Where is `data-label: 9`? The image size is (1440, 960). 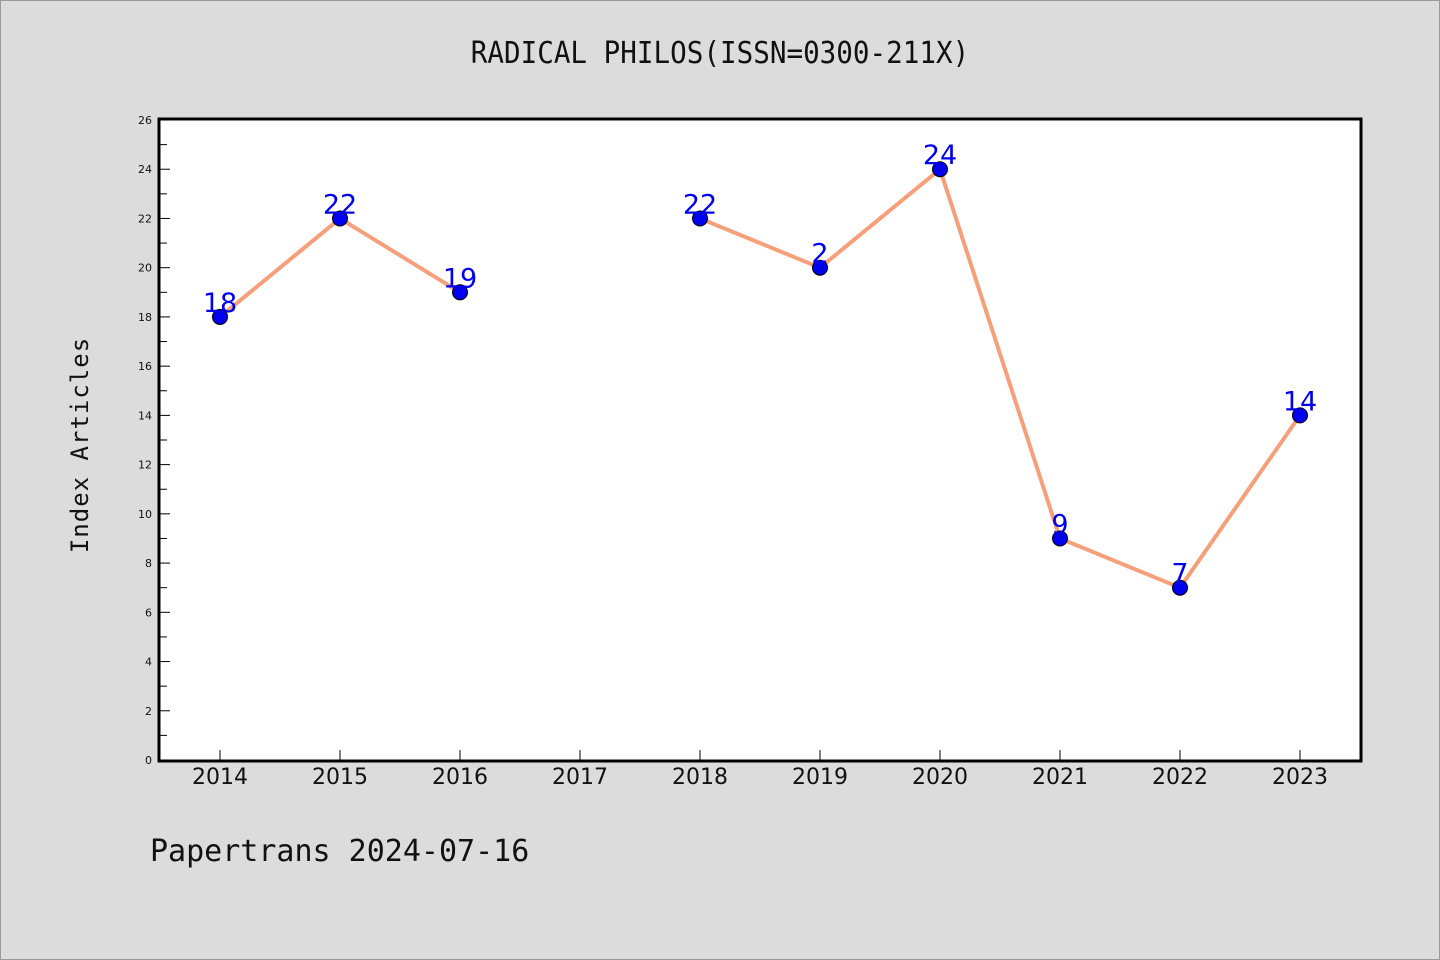
data-label: 9 is located at coordinates (1059, 524).